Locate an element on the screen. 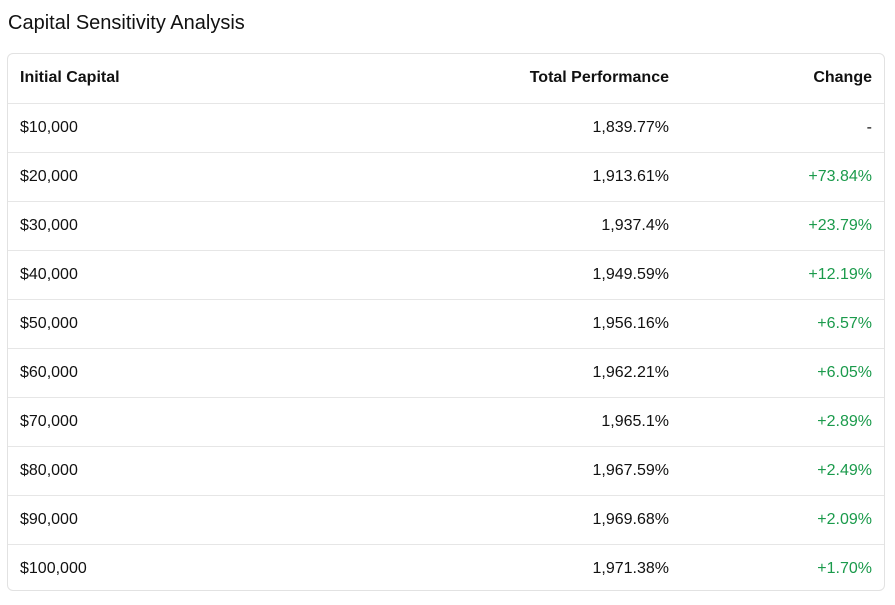 The height and width of the screenshot is (605, 895). table-row: $30,000 1,937.4% +23.79% is located at coordinates (446, 226).